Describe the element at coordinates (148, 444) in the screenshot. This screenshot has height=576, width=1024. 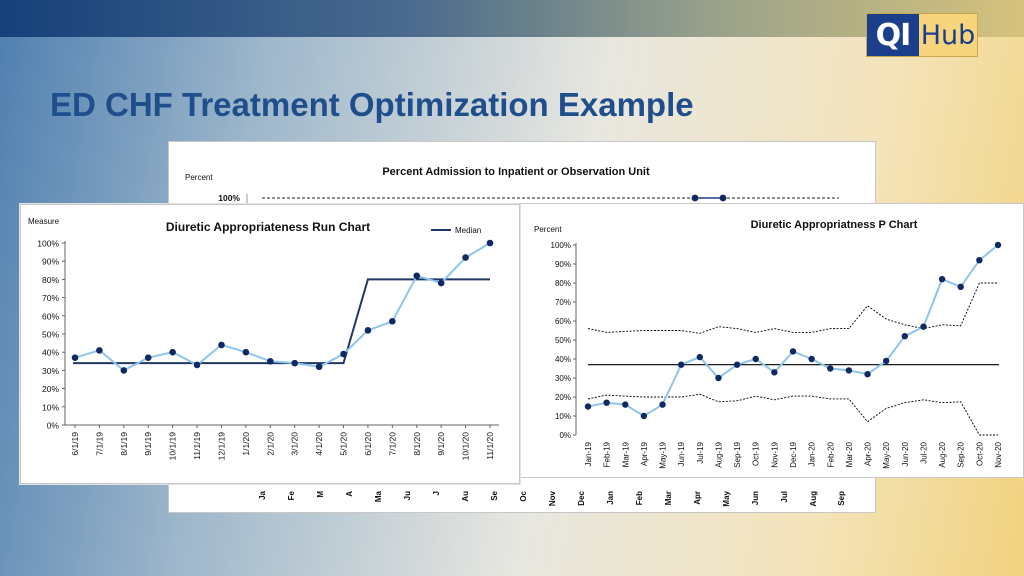
I see `x-tick-label: 9/1/19` at that location.